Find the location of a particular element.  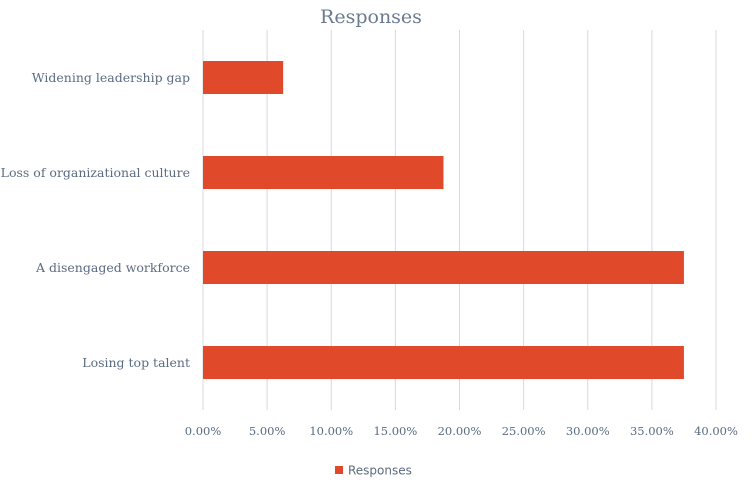

category-label: Widening leadership gap is located at coordinates (111, 77).